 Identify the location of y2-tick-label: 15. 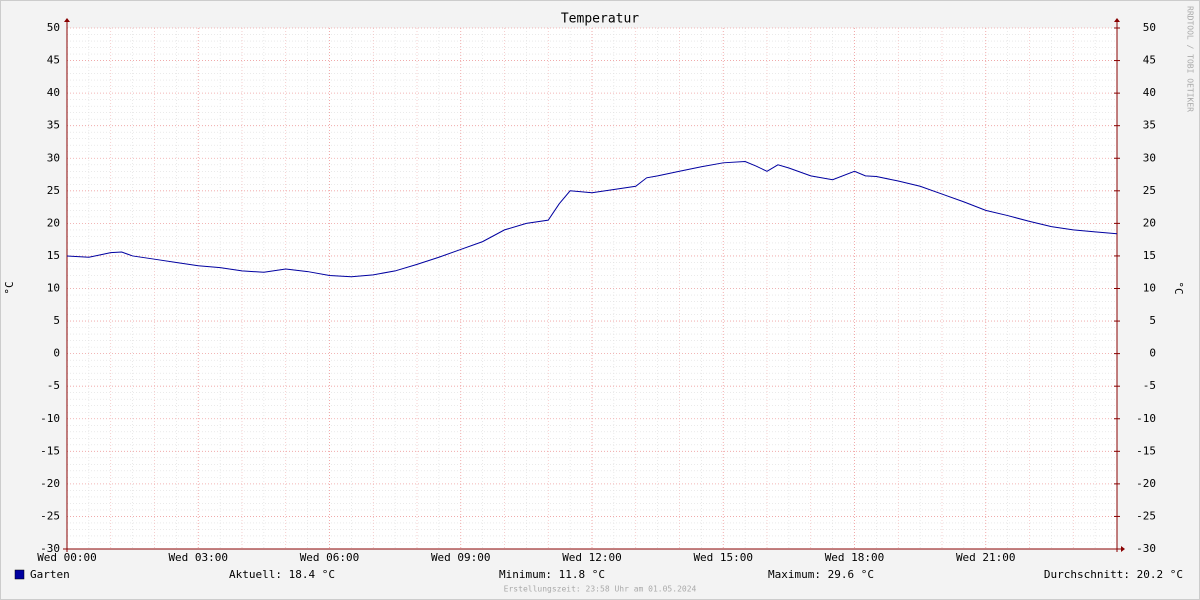
(1149, 255).